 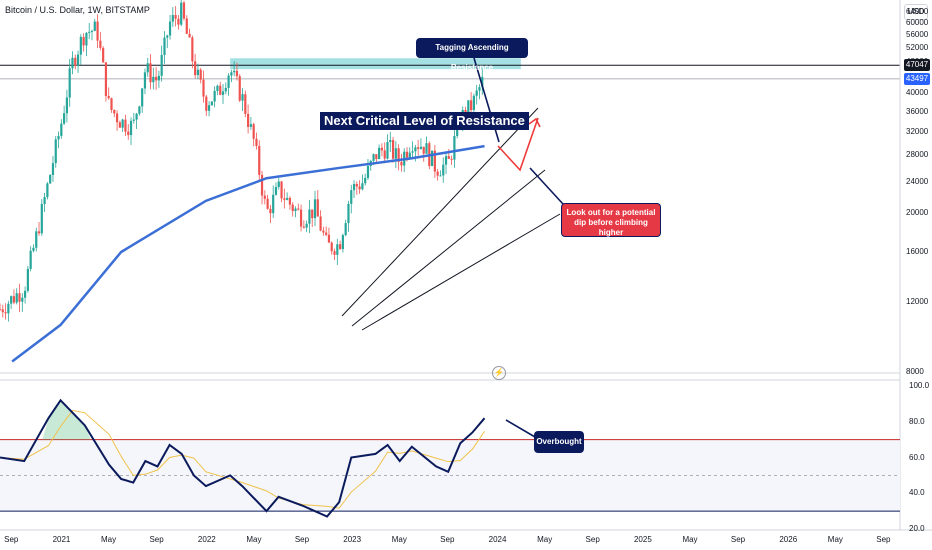 What do you see at coordinates (77, 10) in the screenshot?
I see `chart-title: Bitcoin / U.S. Dollar, 1W, BITSTAMP` at bounding box center [77, 10].